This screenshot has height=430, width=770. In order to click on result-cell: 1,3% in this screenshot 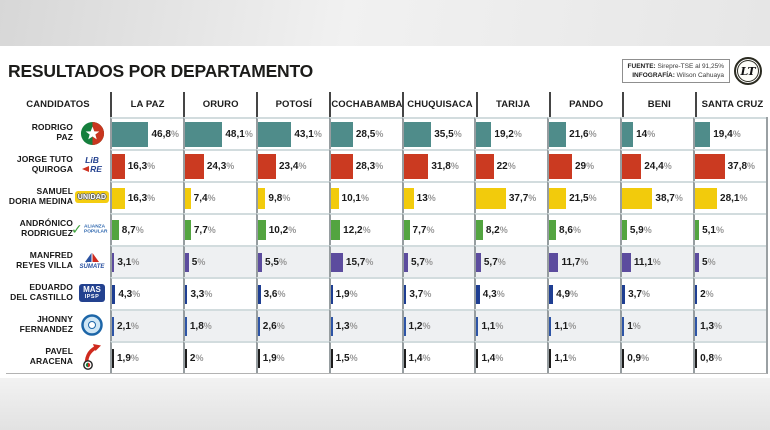, I will do `click(365, 325)`.